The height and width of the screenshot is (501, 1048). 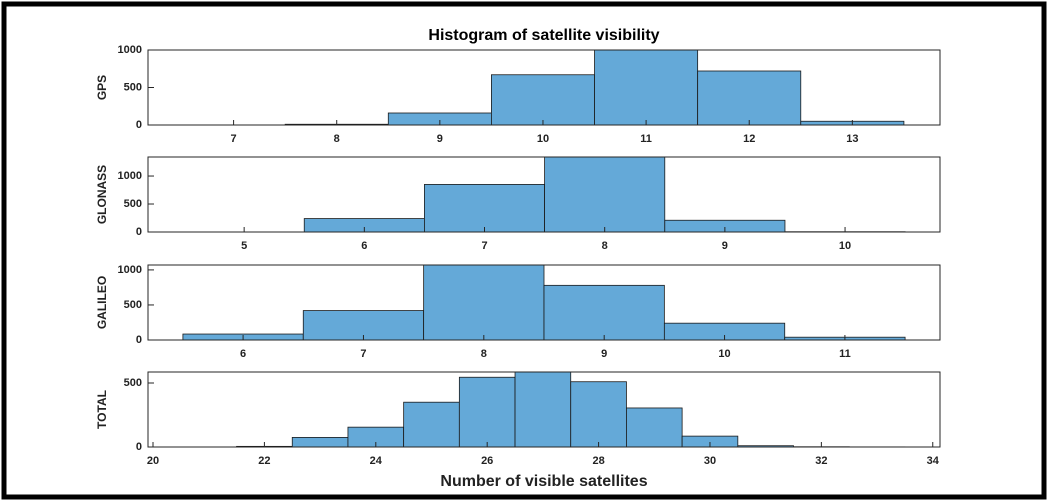 I want to click on x-tick-label: 28, so click(x=598, y=461).